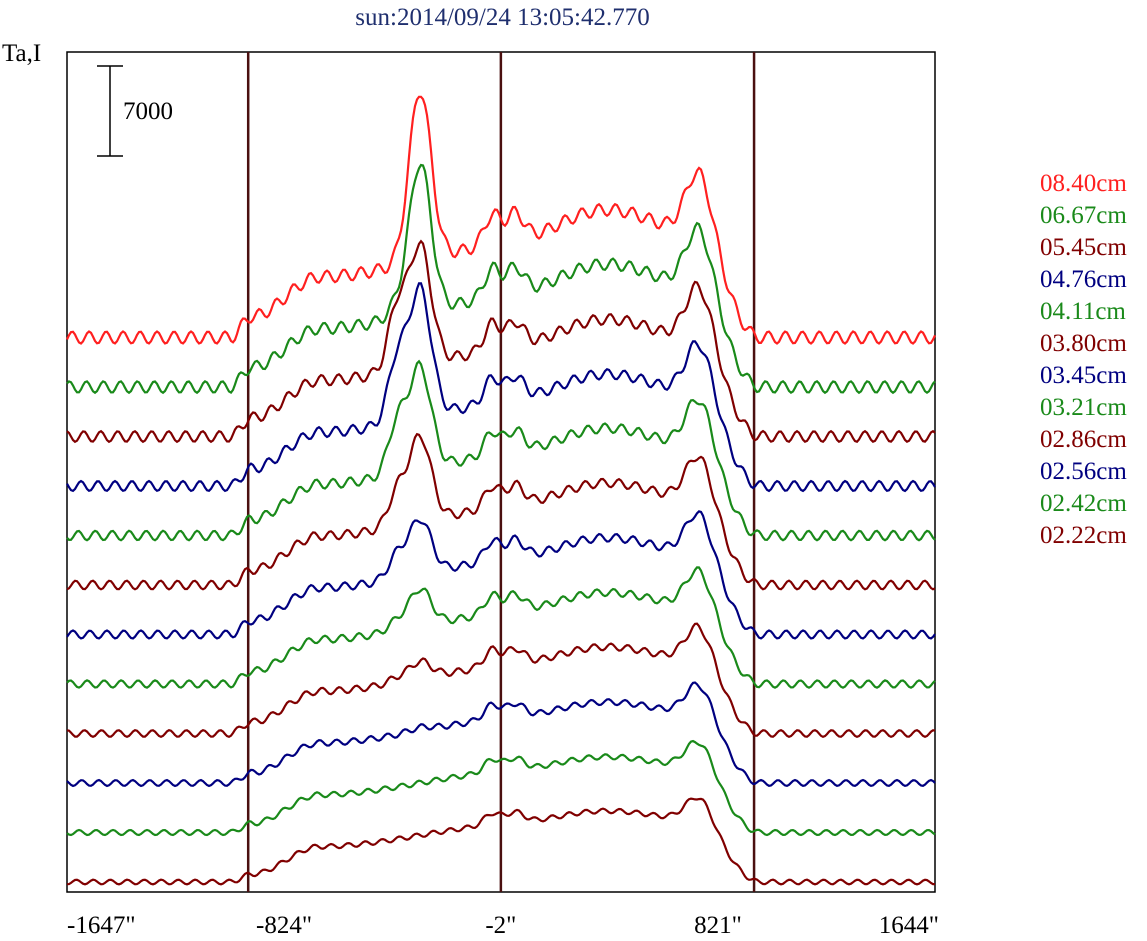 The width and height of the screenshot is (1147, 941). What do you see at coordinates (101, 925) in the screenshot?
I see `x-tick-label: -1647"` at bounding box center [101, 925].